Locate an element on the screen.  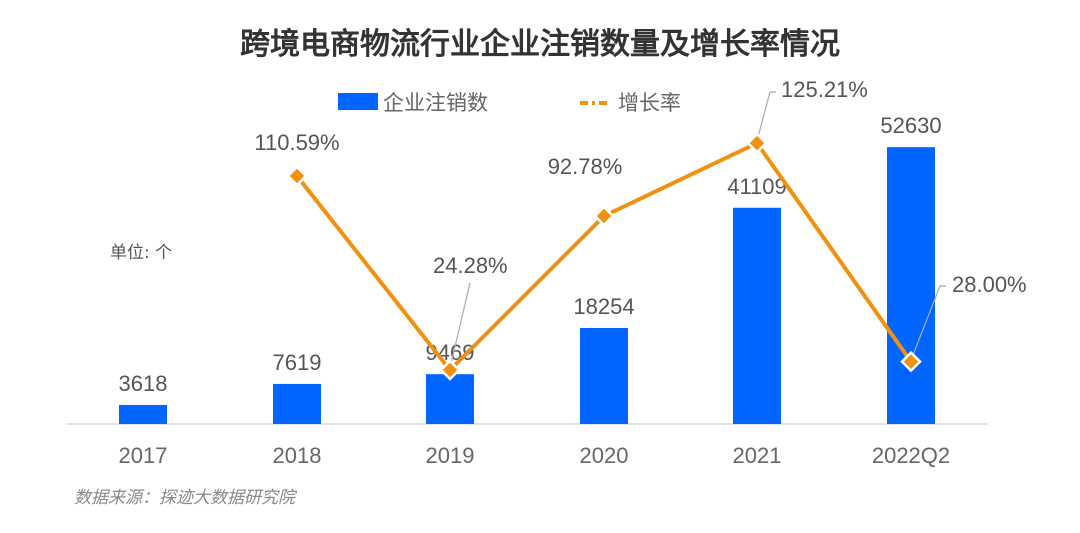
legend-label-bar: 企业注销数 is located at coordinates (435, 103).